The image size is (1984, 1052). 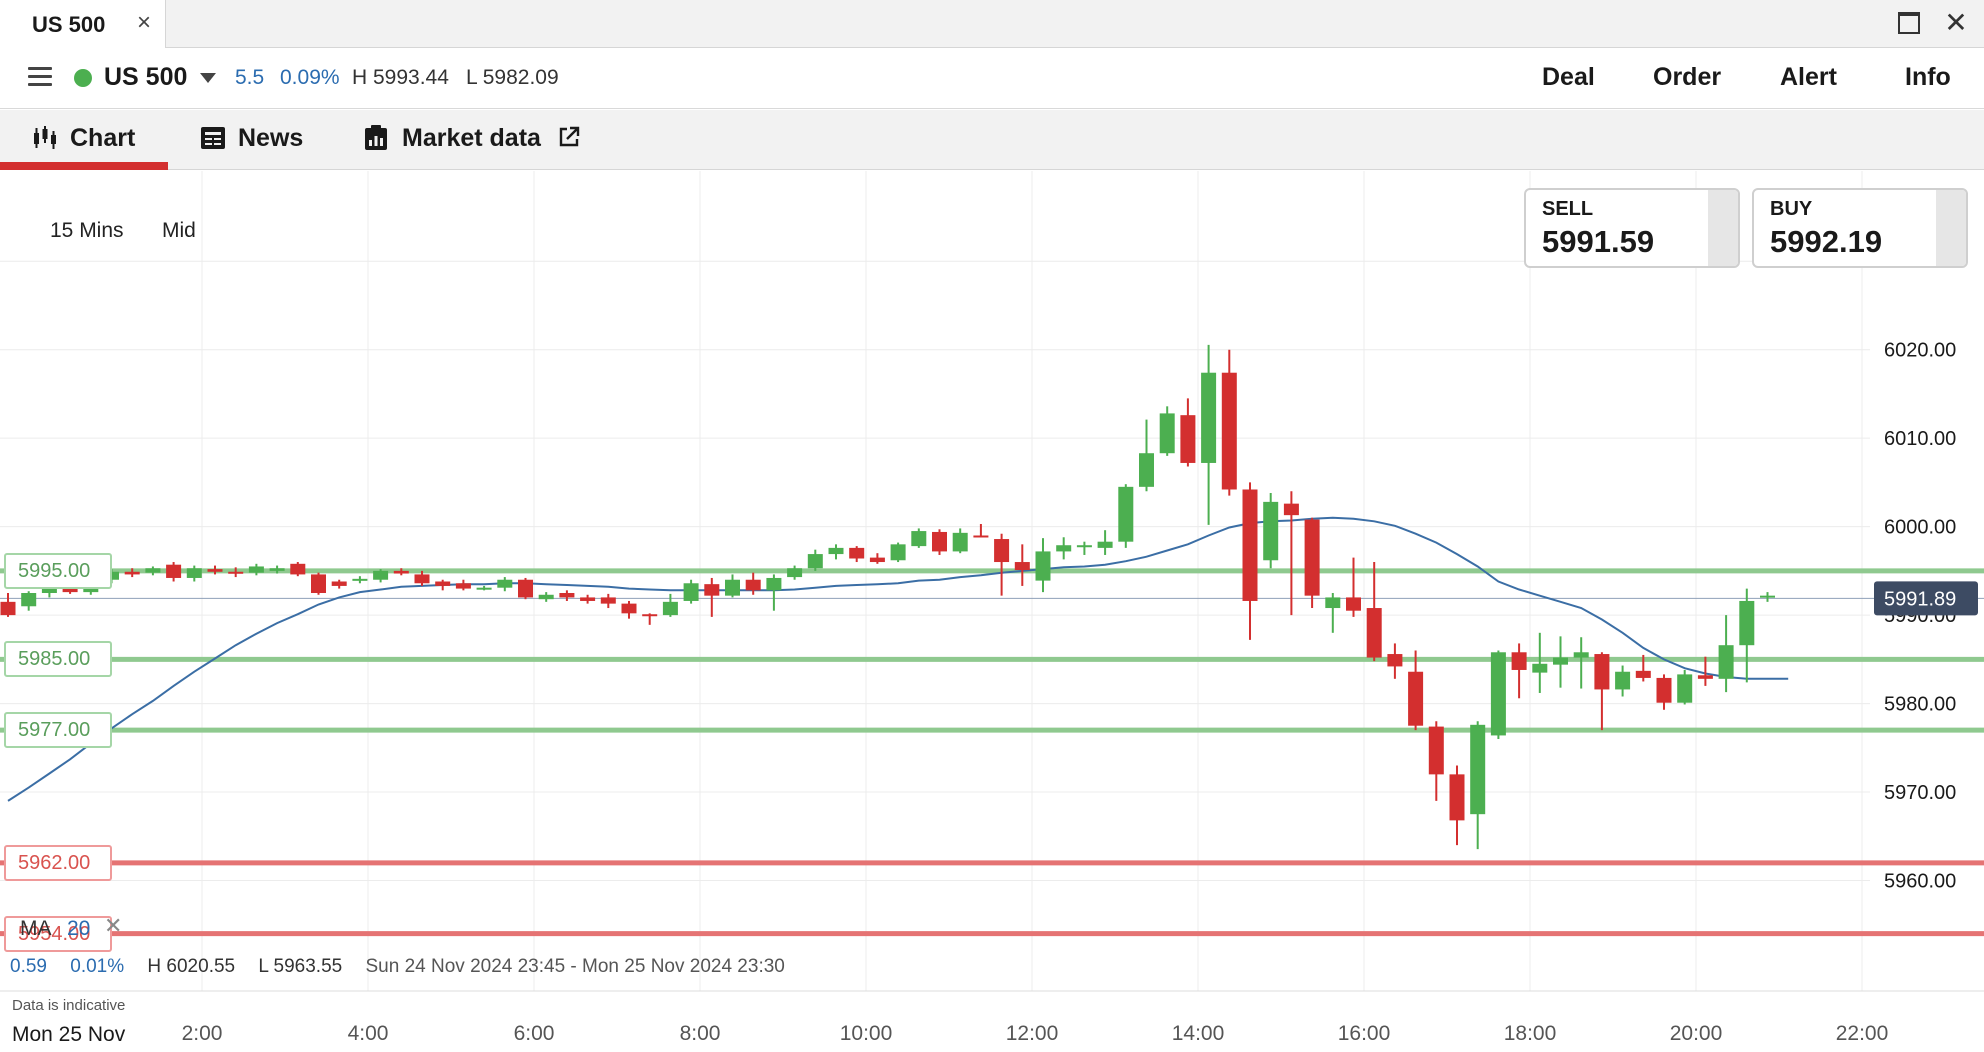 I want to click on level-tag-5954: 5954.00, so click(x=58, y=933).